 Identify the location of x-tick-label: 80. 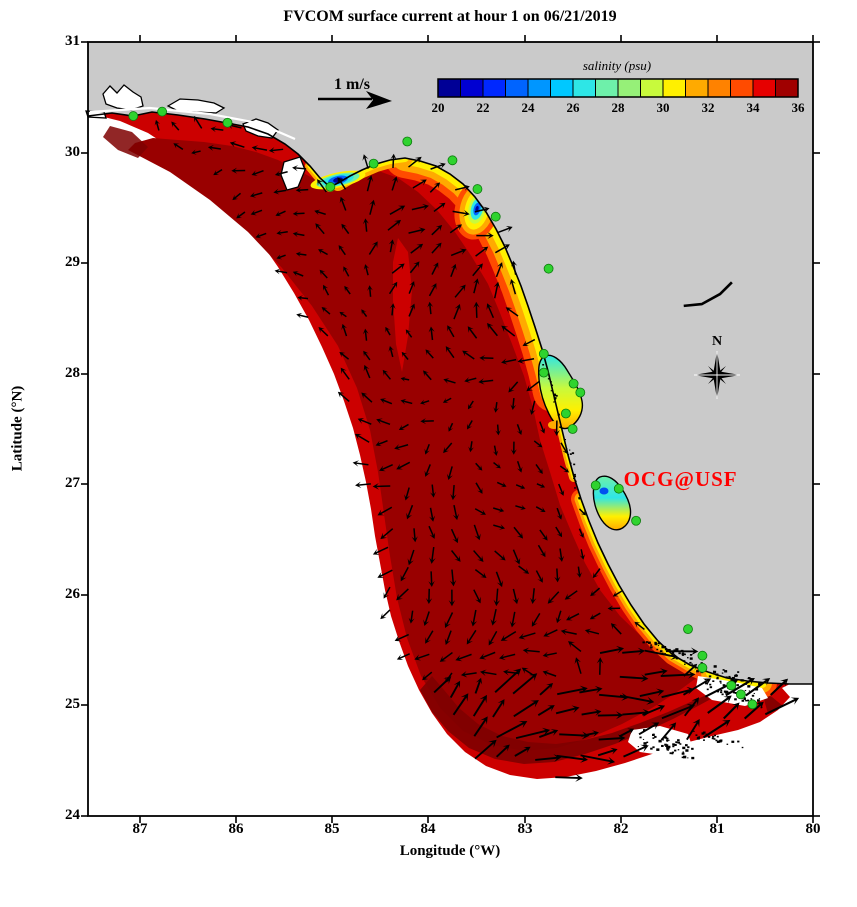
(813, 829).